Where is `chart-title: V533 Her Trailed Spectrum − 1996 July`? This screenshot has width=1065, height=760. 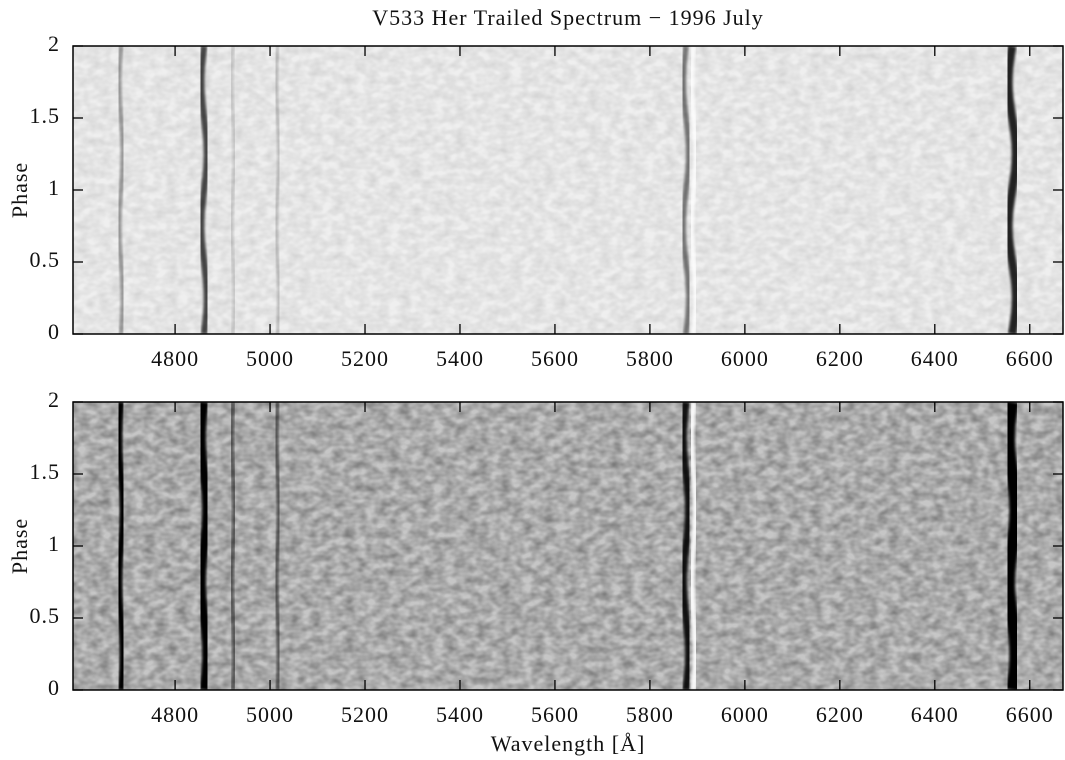 chart-title: V533 Her Trailed Spectrum − 1996 July is located at coordinates (568, 17).